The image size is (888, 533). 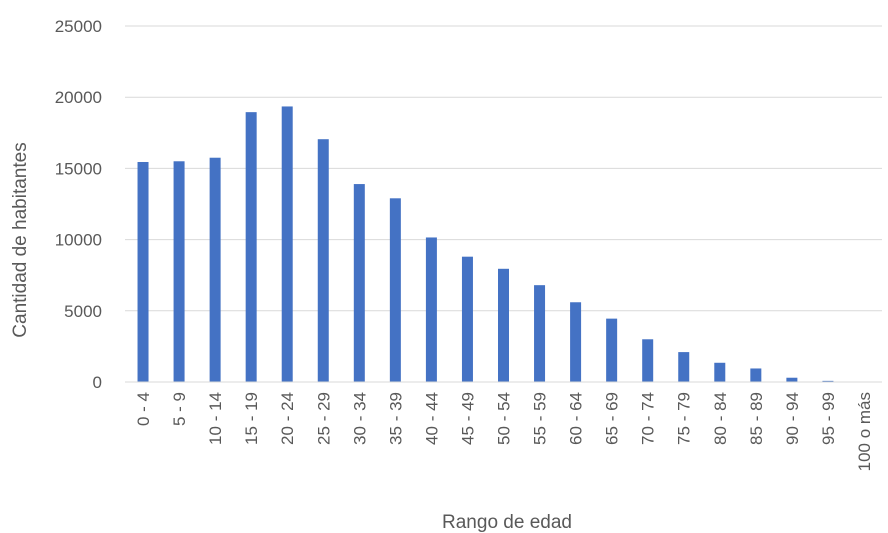 What do you see at coordinates (828, 418) in the screenshot?
I see `x-tick-label: 95 - 99` at bounding box center [828, 418].